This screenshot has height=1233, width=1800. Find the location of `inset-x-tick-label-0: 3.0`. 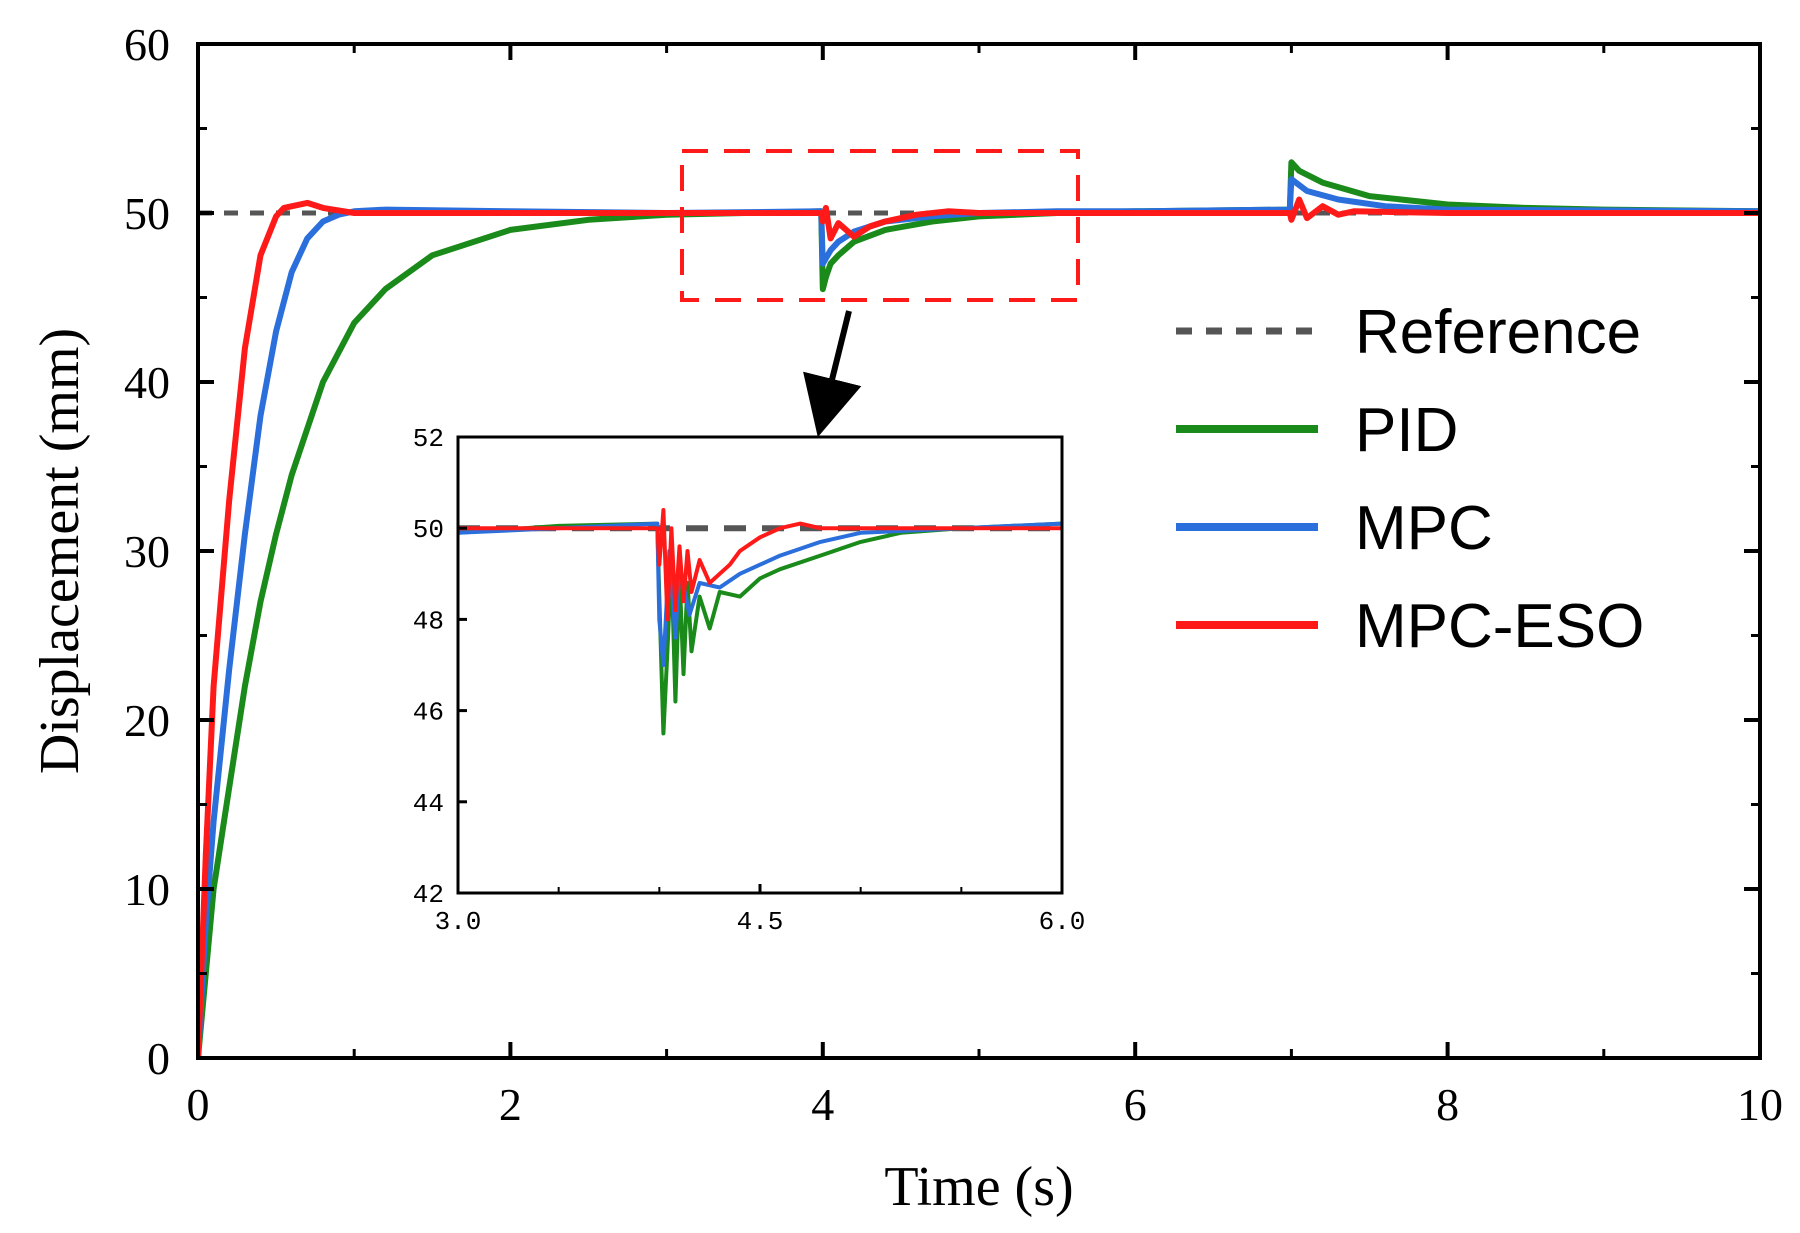

inset-x-tick-label-0: 3.0 is located at coordinates (458, 922).